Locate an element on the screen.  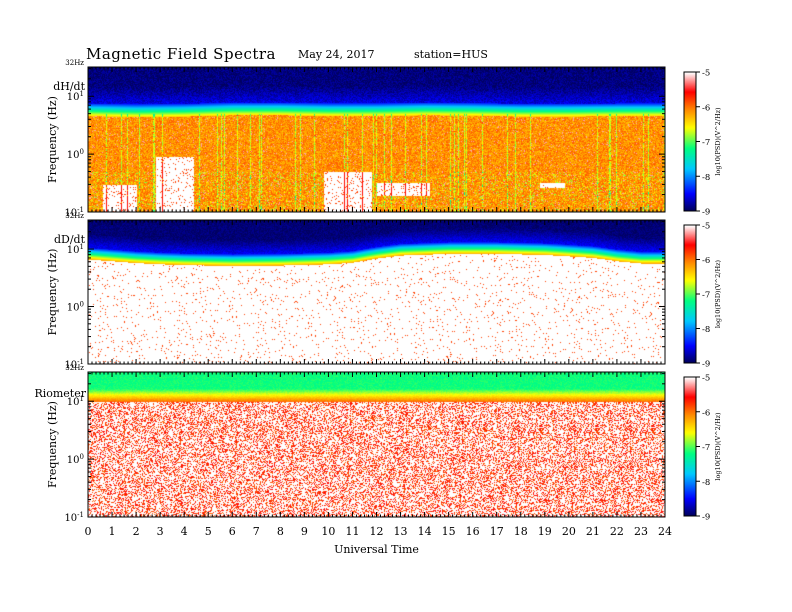
x-tick-label: 4 is located at coordinates (184, 531).